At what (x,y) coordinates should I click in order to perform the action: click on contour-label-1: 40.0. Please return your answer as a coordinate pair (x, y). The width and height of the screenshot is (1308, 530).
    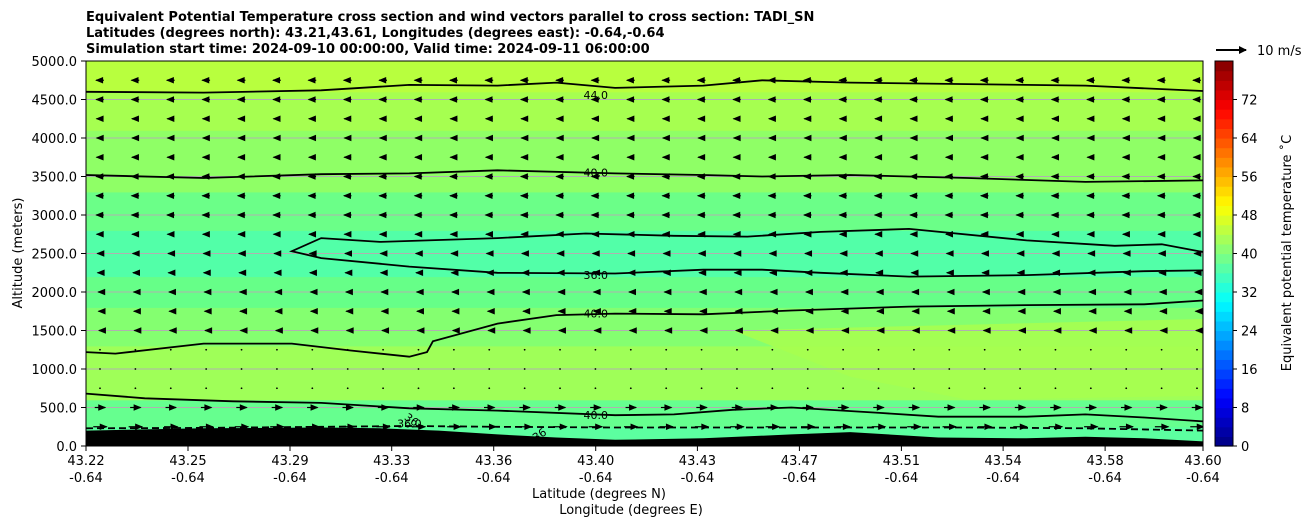
    Looking at the image, I should click on (595, 172).